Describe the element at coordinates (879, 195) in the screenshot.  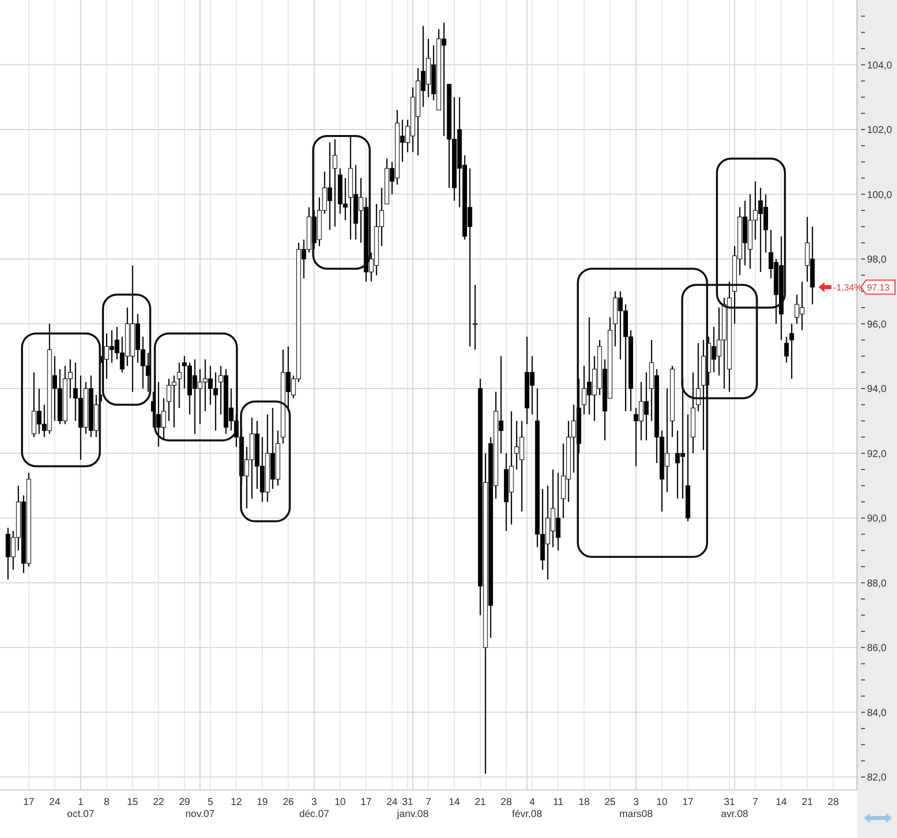
I see `y-tick-label: 100,0` at that location.